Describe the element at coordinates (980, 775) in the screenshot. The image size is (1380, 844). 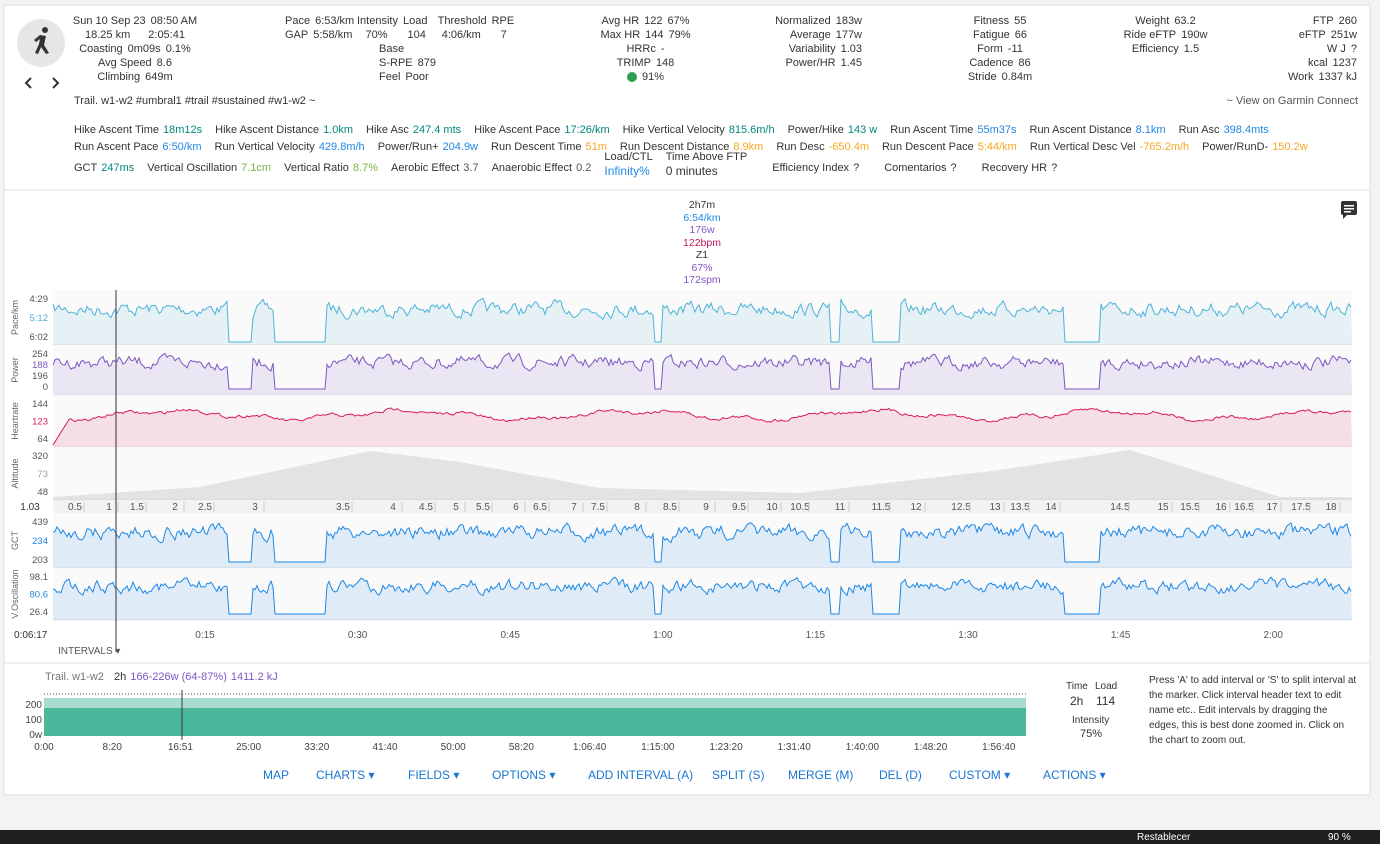
I see `toolbar-button: CUSTOM ▾` at that location.